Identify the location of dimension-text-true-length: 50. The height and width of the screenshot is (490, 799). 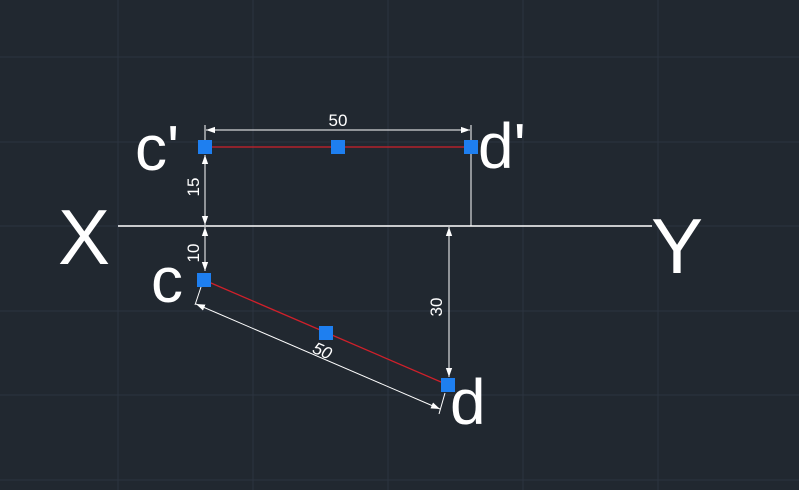
(322, 350).